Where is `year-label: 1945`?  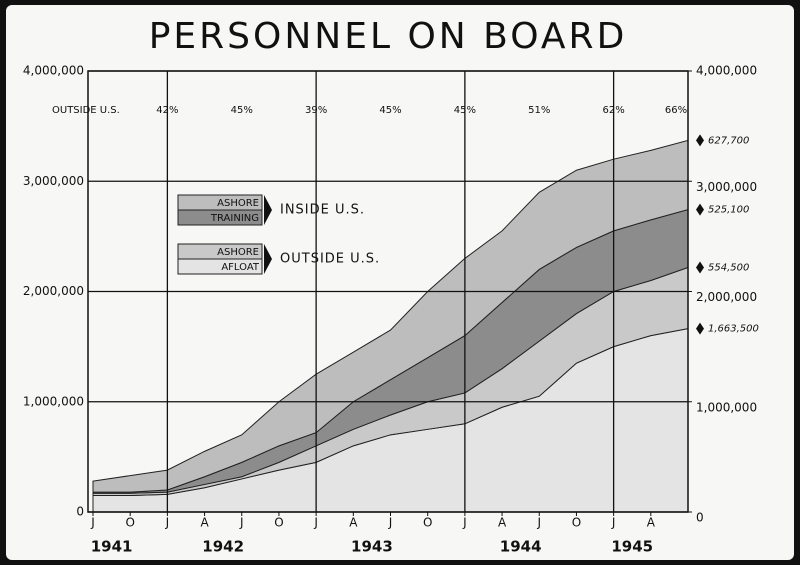
year-label: 1945 is located at coordinates (632, 547).